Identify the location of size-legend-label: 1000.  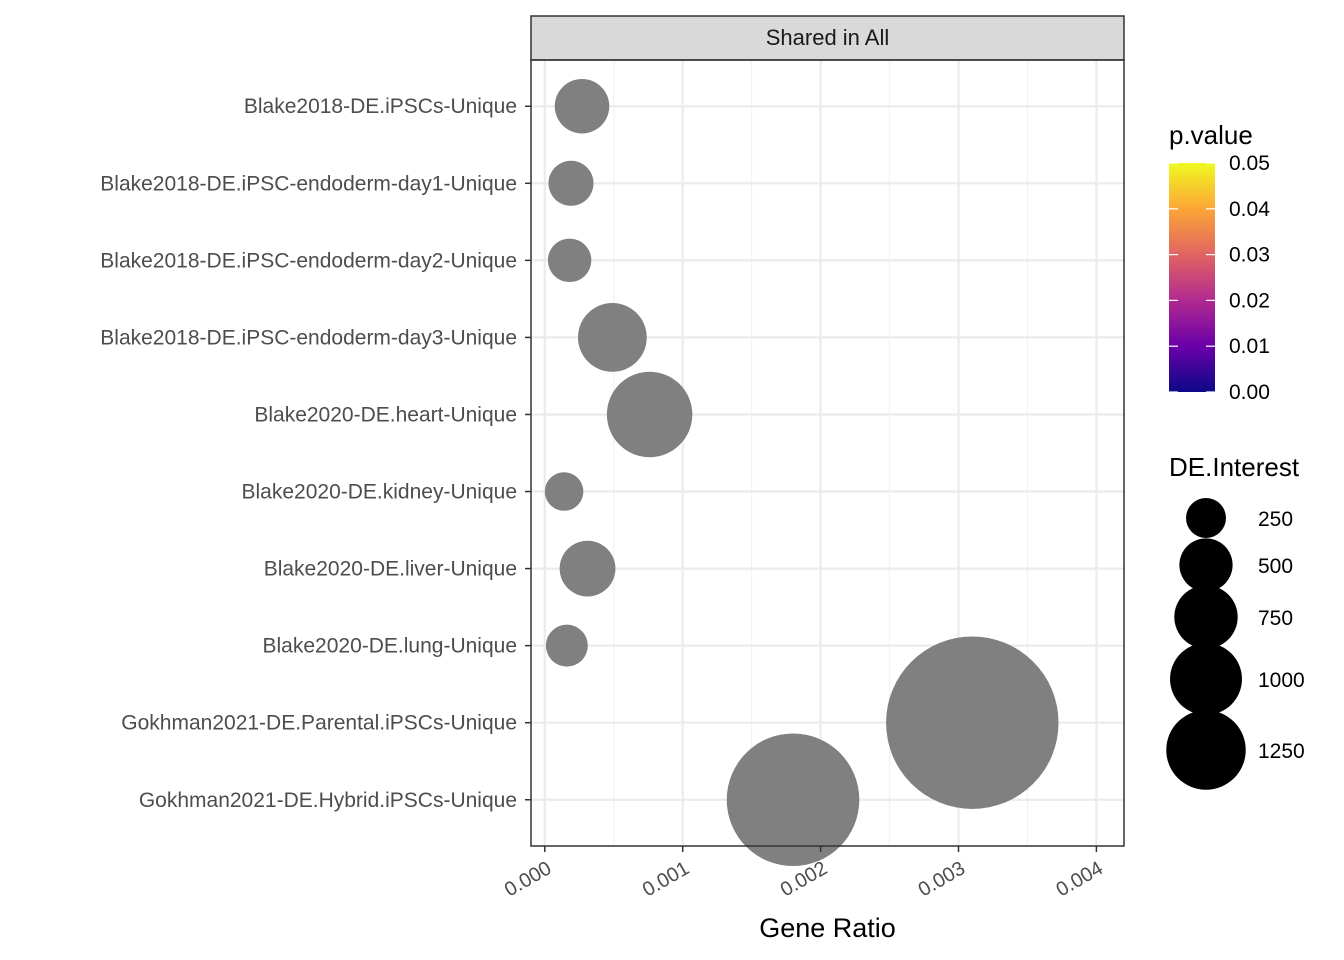
(1281, 680).